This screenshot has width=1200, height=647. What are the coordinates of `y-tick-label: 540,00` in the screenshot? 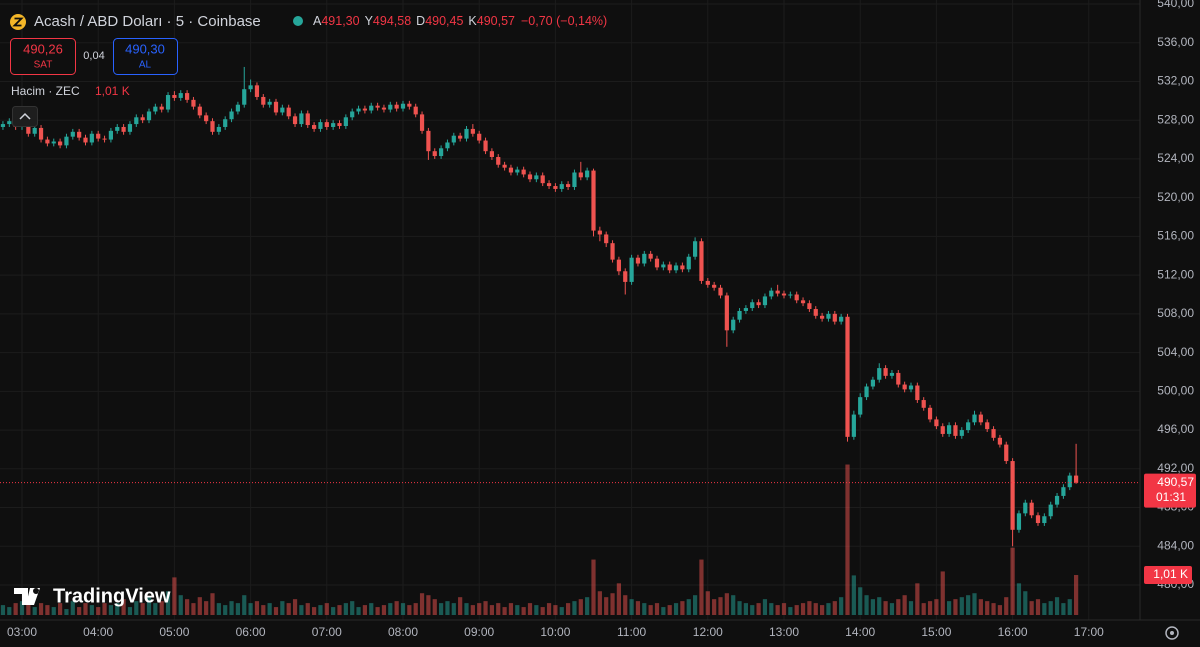 It's located at (1175, 5).